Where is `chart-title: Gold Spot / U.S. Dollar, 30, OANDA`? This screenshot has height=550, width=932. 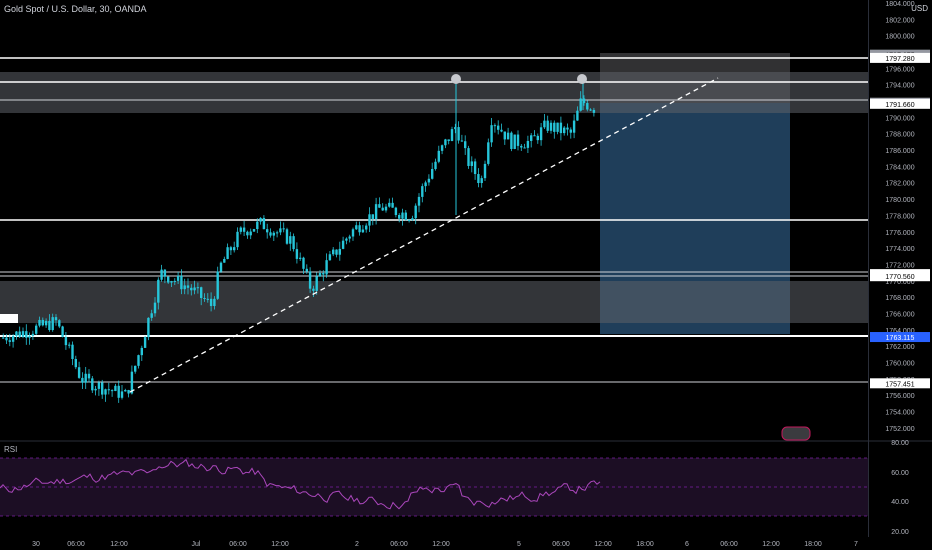 chart-title: Gold Spot / U.S. Dollar, 30, OANDA is located at coordinates (75, 9).